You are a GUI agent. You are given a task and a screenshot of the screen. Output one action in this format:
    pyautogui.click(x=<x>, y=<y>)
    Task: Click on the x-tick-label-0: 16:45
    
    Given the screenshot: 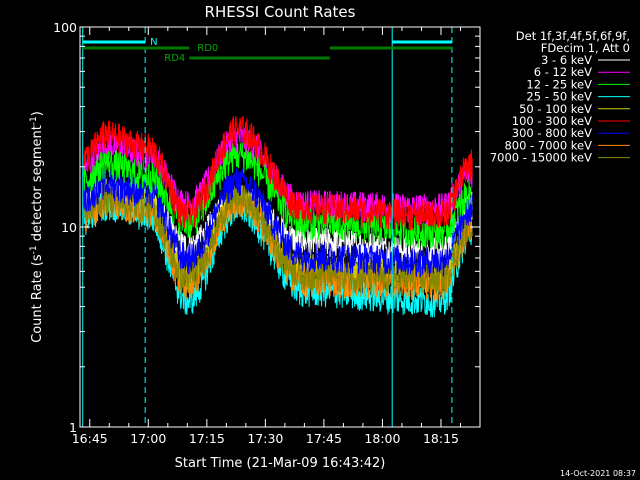 What is the action you would take?
    pyautogui.click(x=90, y=438)
    